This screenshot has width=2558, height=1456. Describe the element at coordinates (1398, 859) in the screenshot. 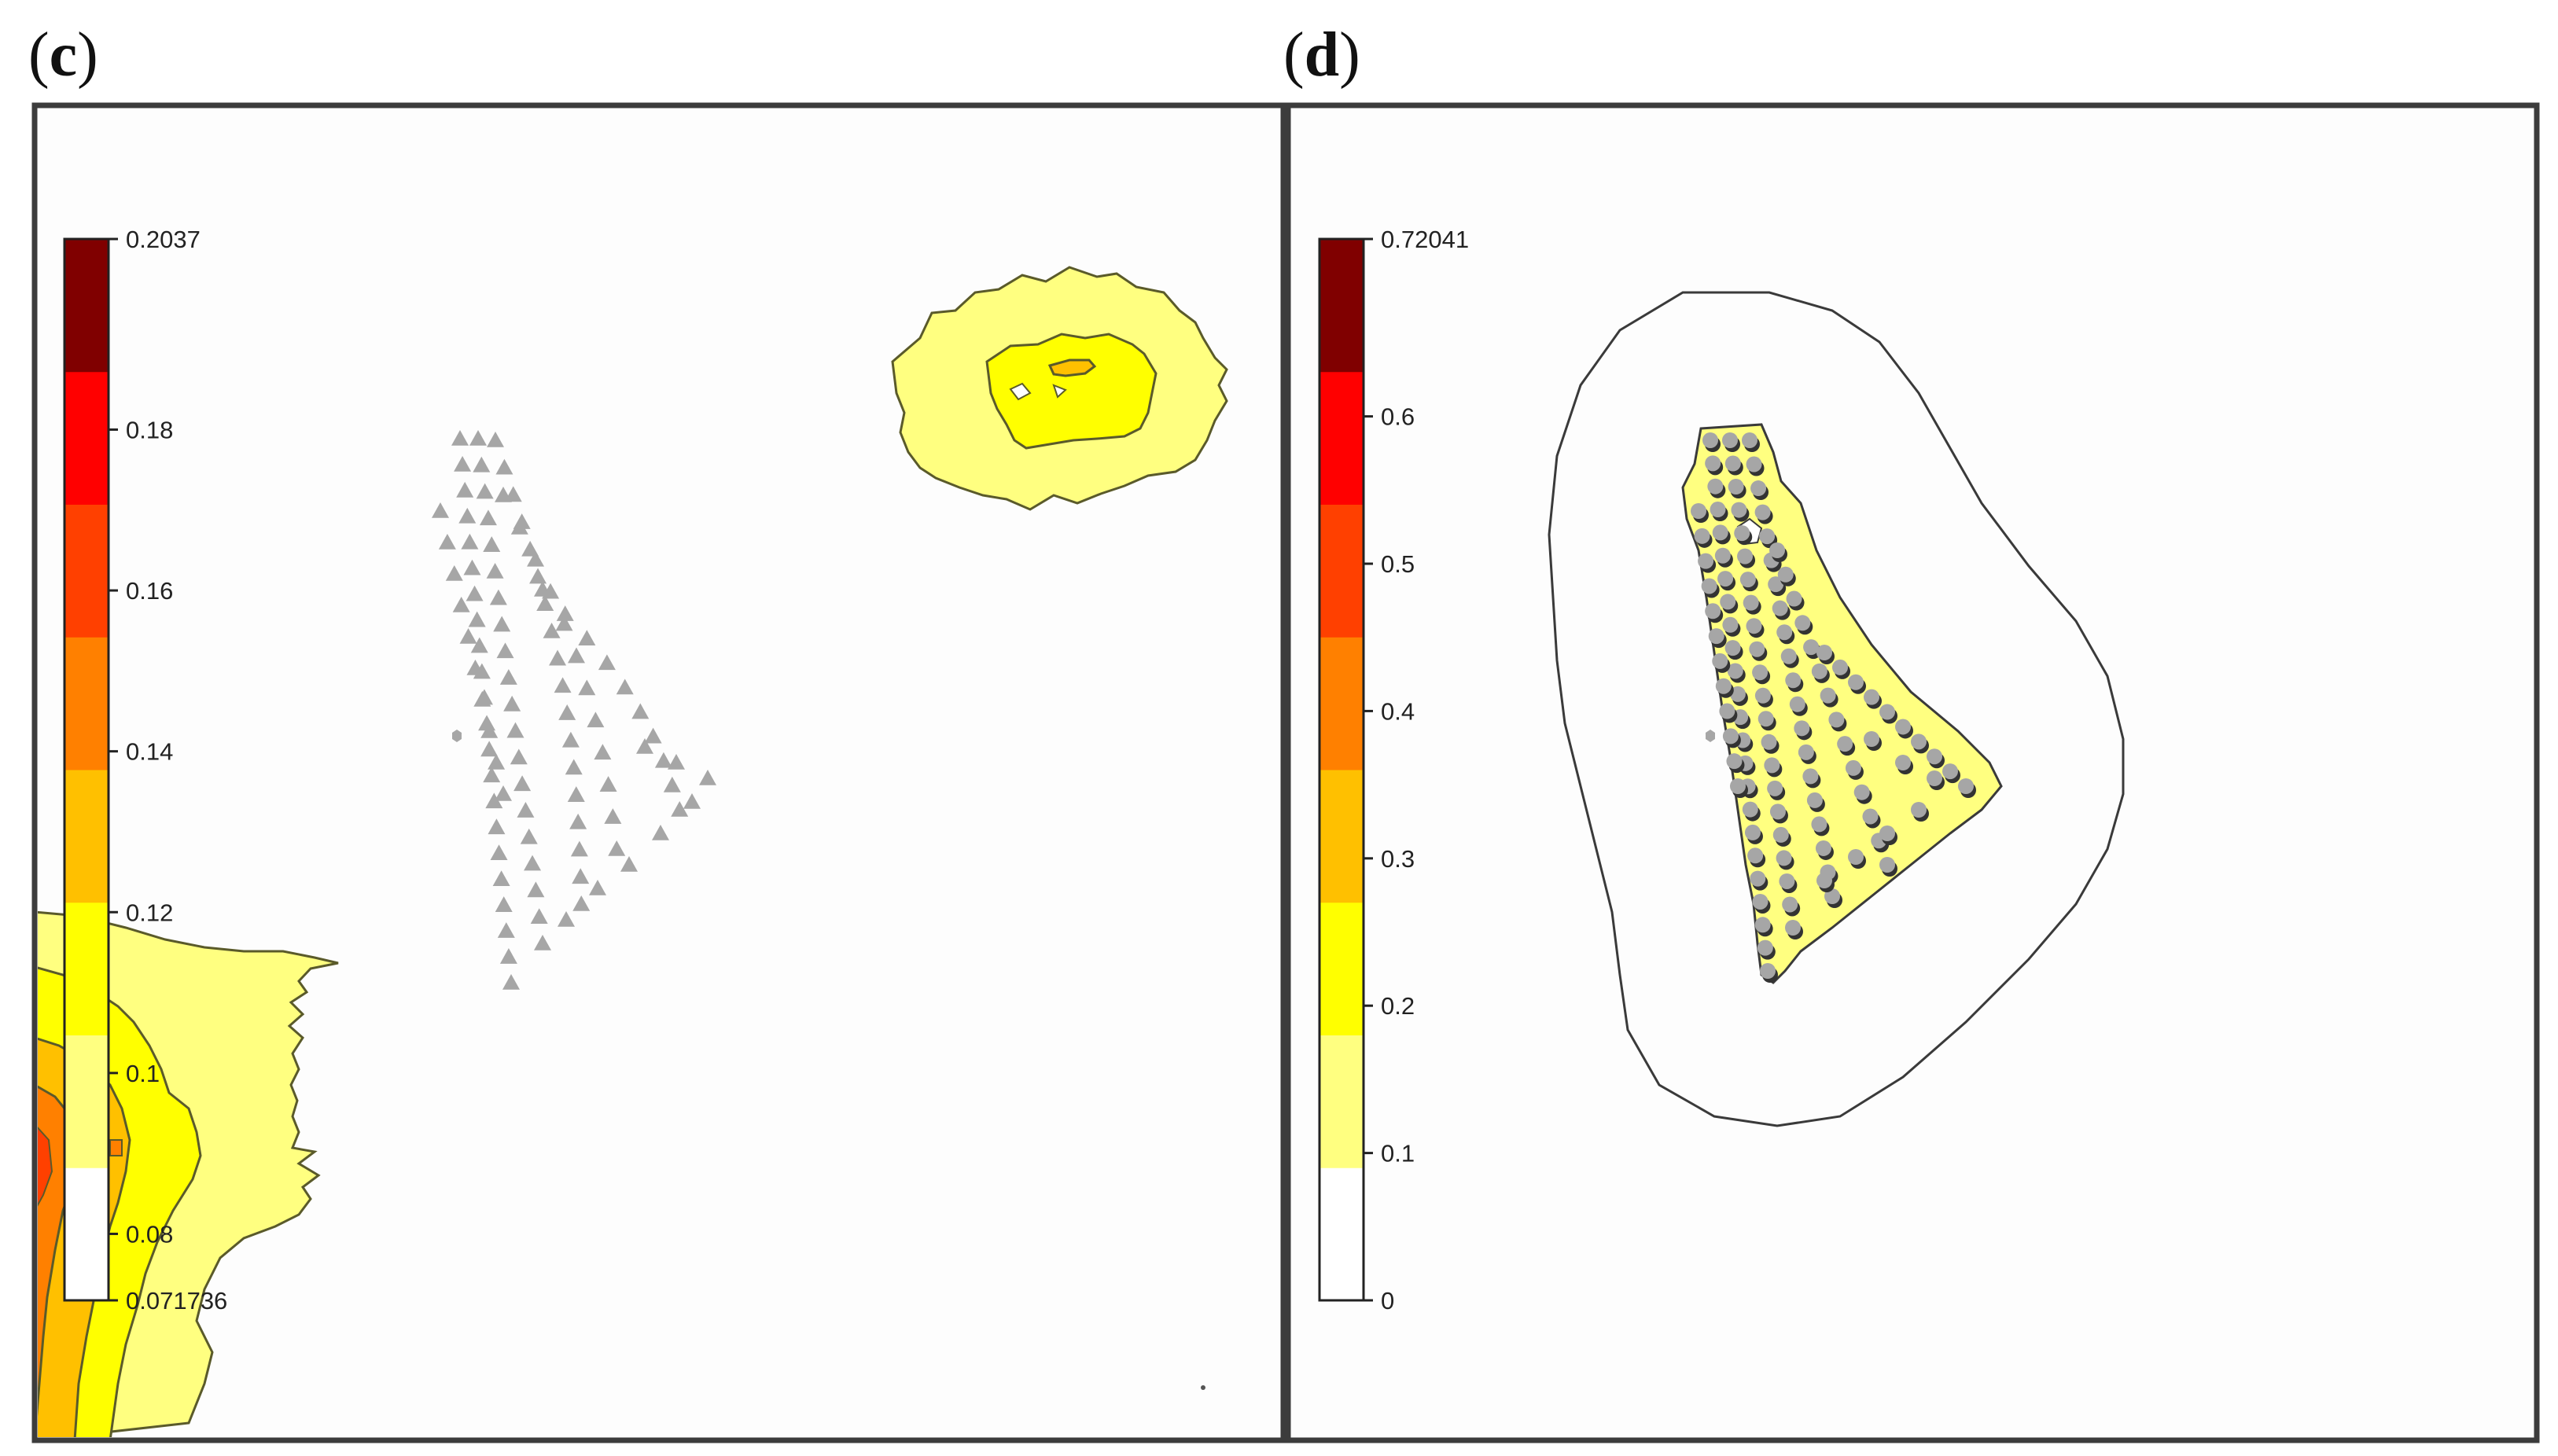

I see `panel-d-colorbar-tick-label: 0.3` at that location.